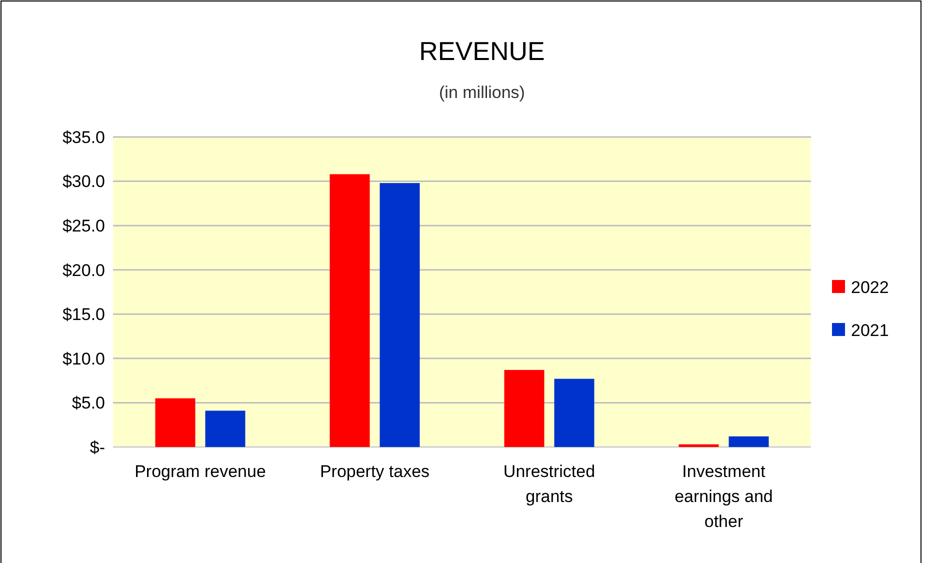  I want to click on x-tick-label: Program revenue, so click(200, 471).